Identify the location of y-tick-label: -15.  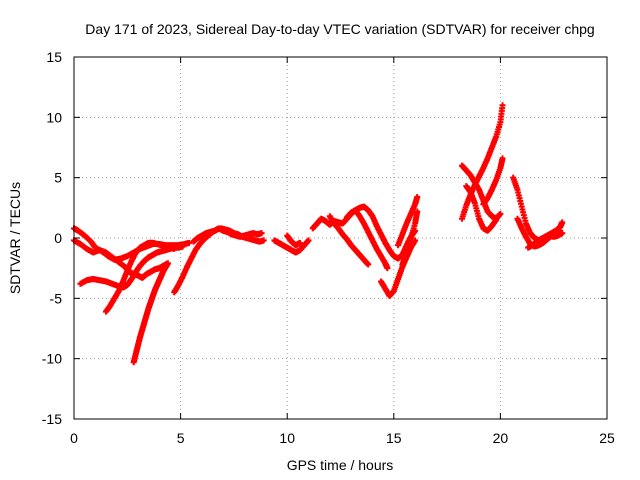
(52, 419).